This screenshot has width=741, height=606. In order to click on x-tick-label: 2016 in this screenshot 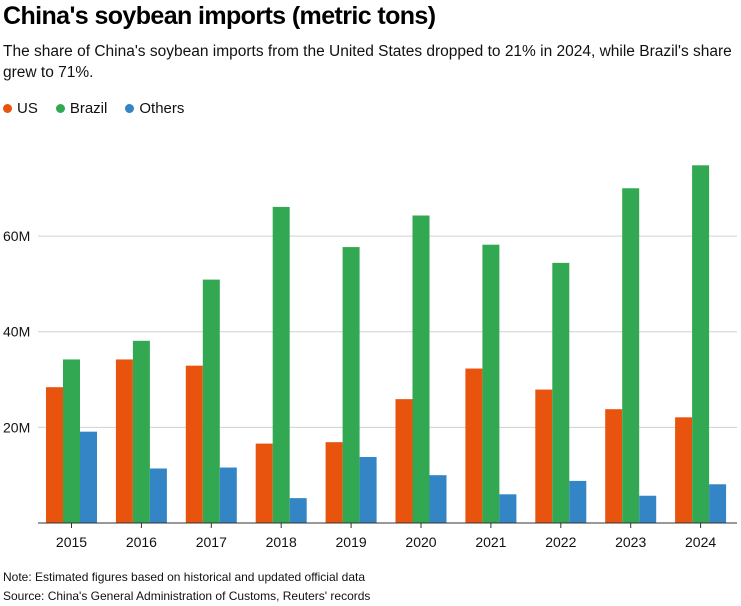, I will do `click(141, 542)`.